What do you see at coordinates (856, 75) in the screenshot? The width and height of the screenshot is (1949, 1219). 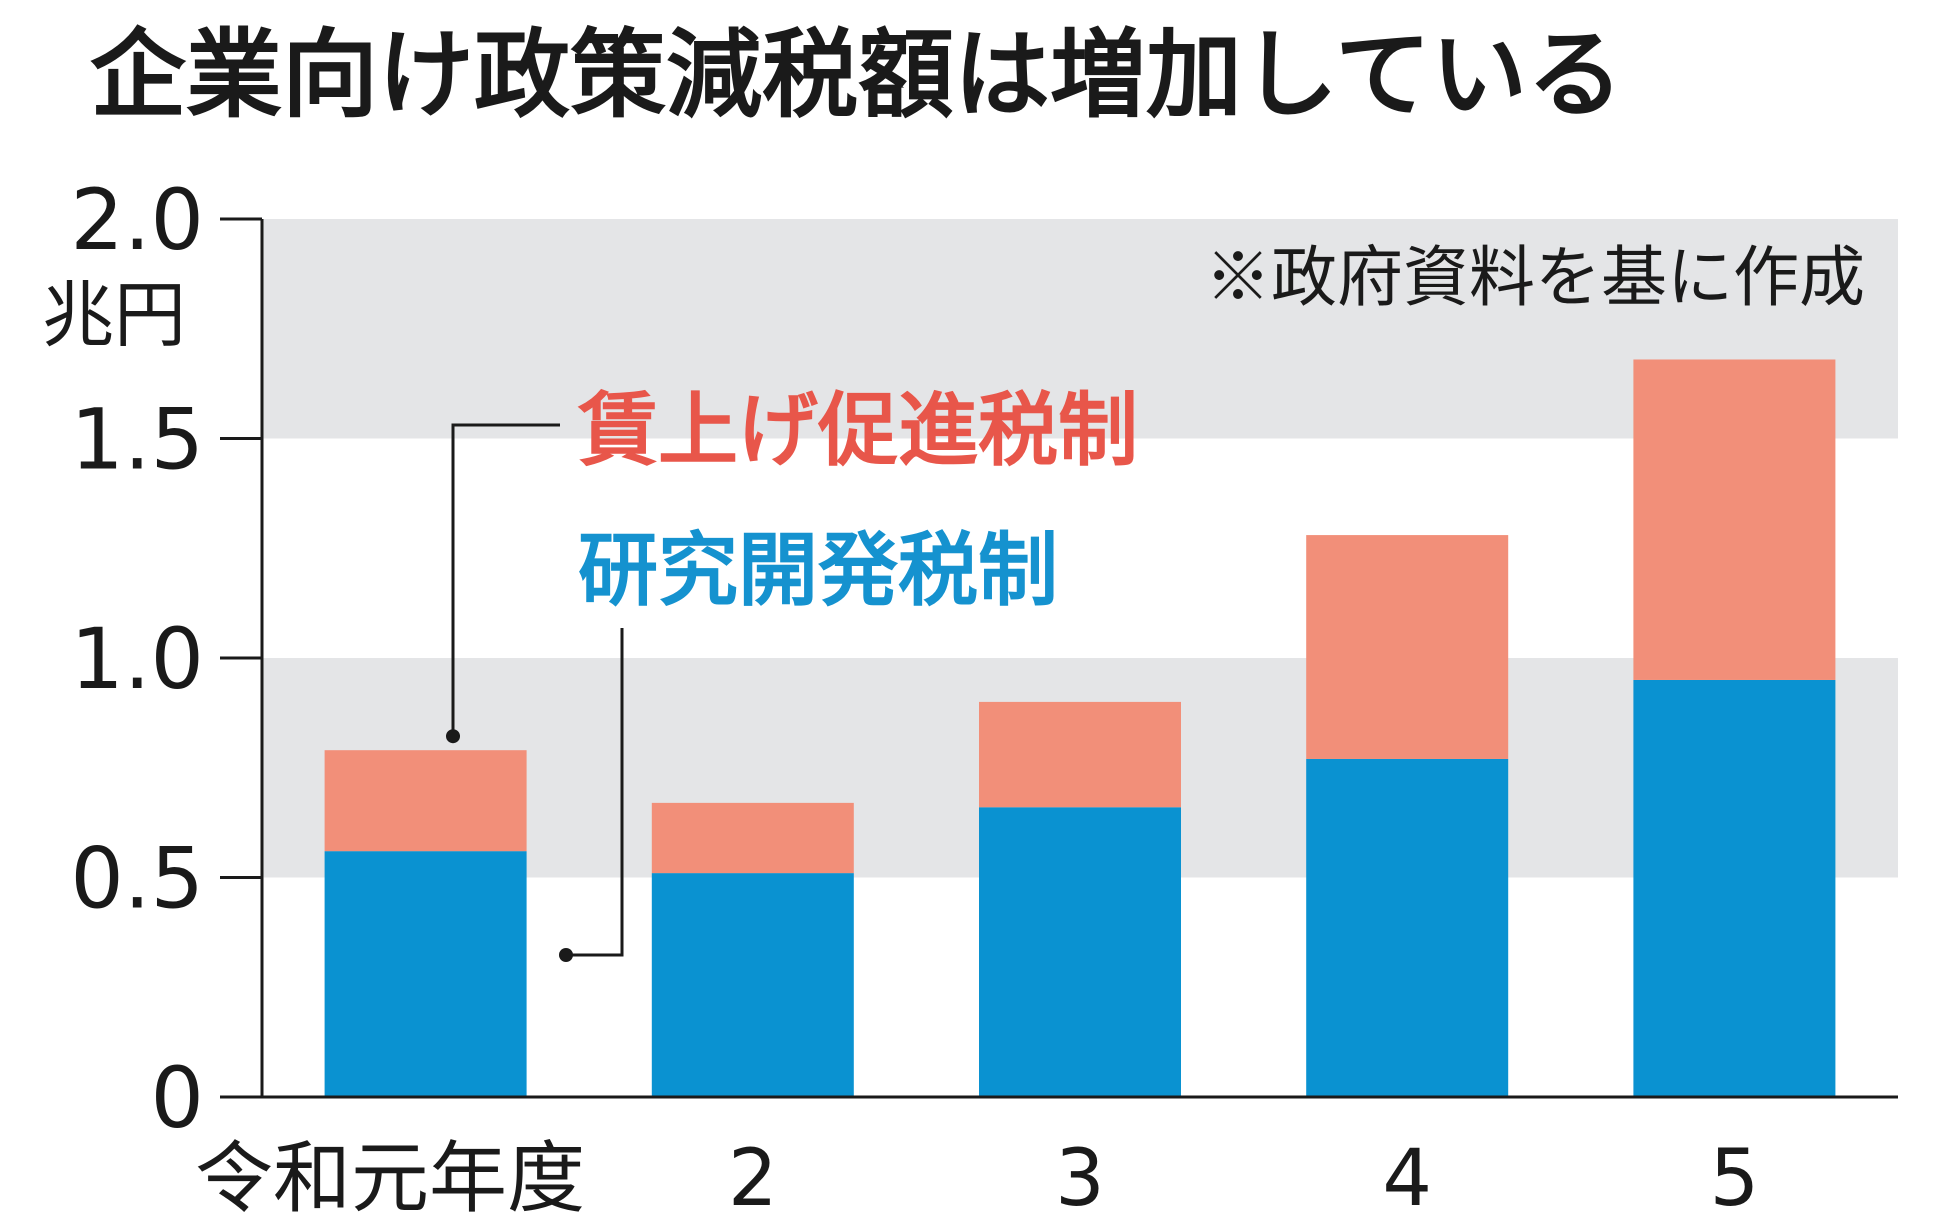 I see `chart-title: 企業向け政策減税額は増加している` at bounding box center [856, 75].